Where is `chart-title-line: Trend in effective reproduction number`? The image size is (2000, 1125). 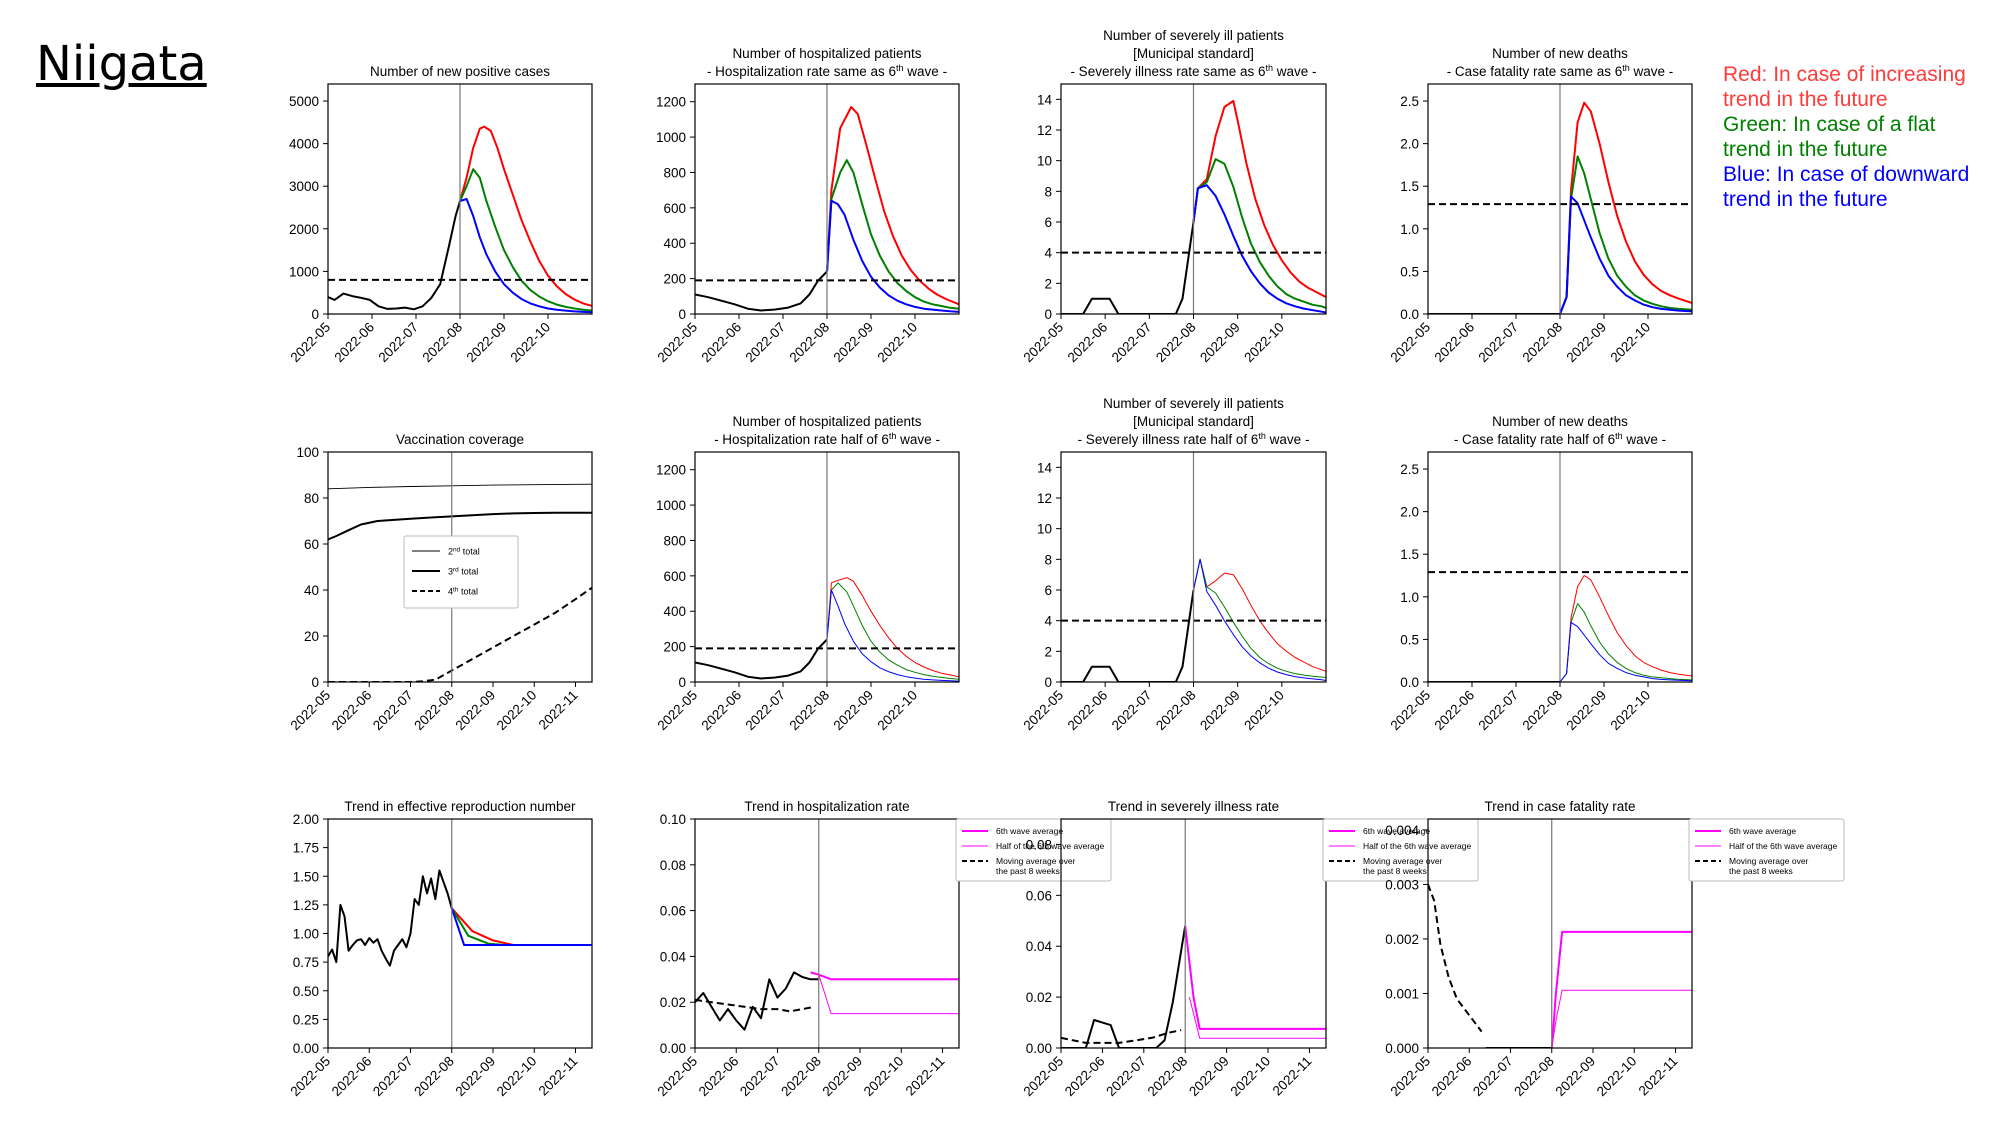
chart-title-line: Trend in effective reproduction number is located at coordinates (460, 806).